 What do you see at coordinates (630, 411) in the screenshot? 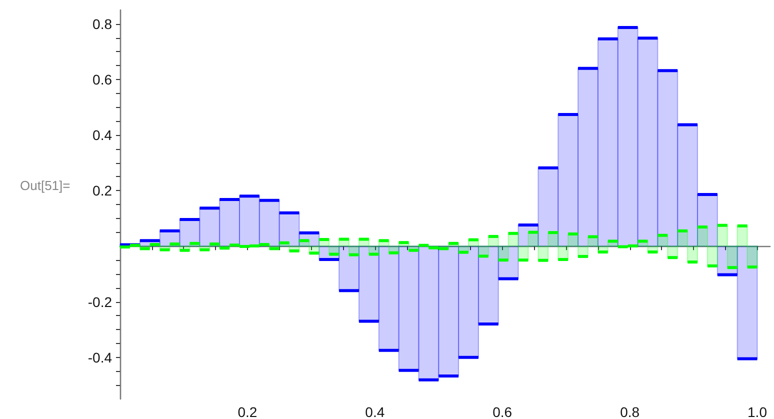
I see `x-tick-label: 0.8` at bounding box center [630, 411].